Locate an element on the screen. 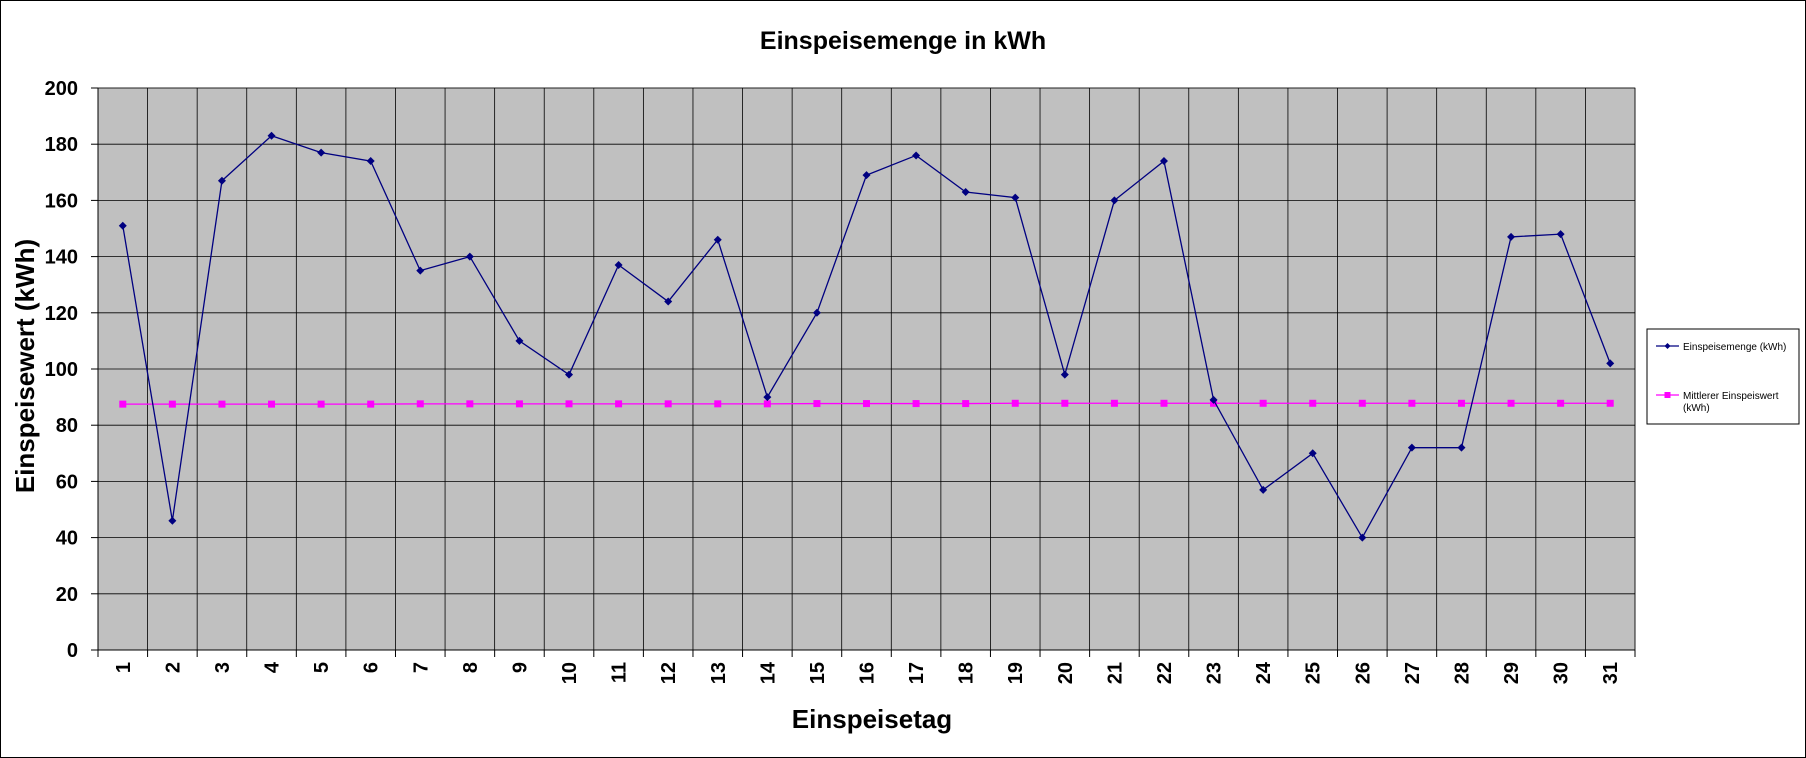 The image size is (1806, 758). x-tick-label: 18 is located at coordinates (967, 673).